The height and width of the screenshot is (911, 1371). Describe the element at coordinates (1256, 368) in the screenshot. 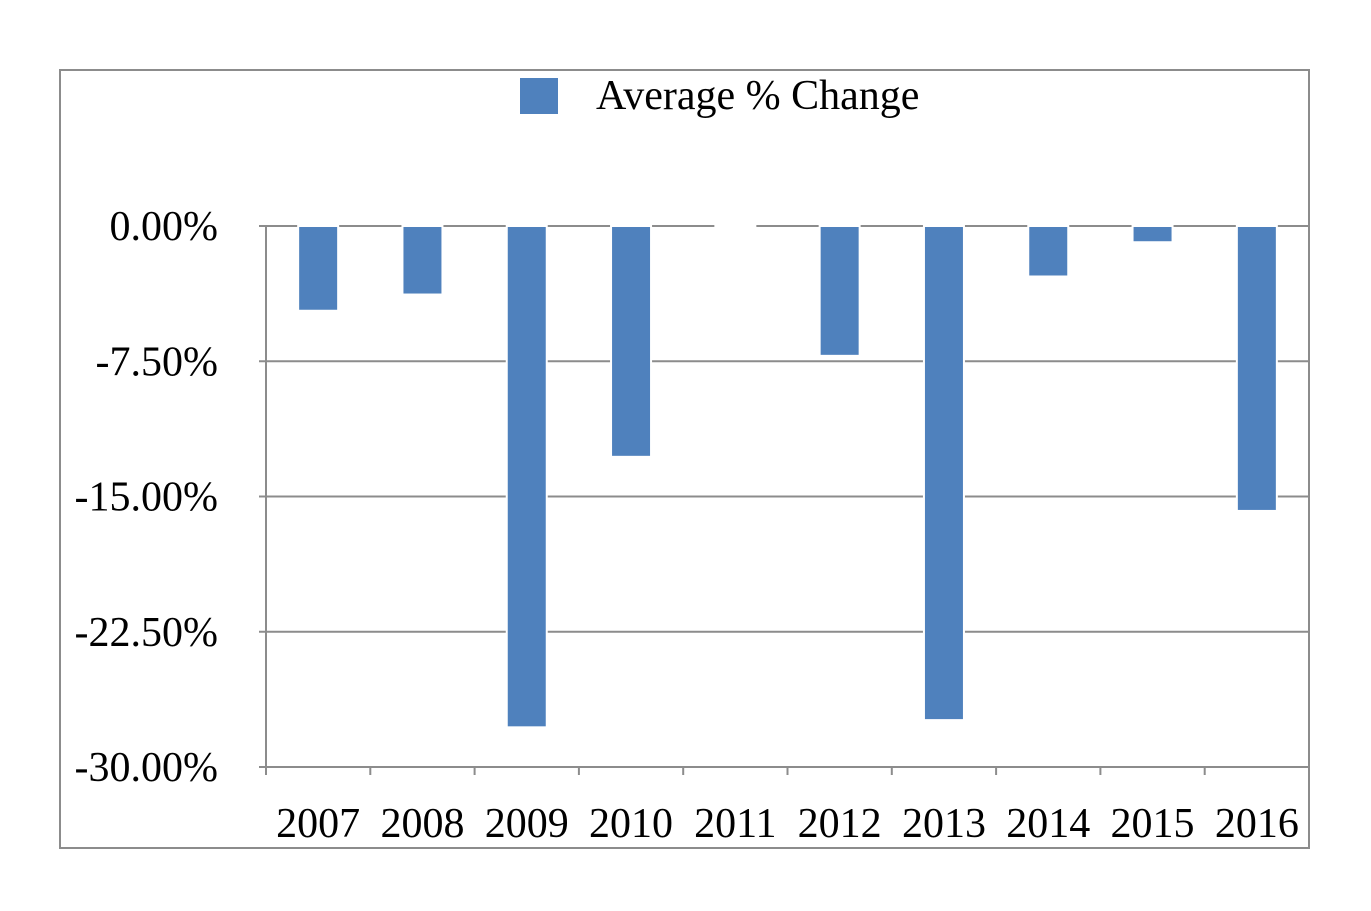

I see `bar-2016` at that location.